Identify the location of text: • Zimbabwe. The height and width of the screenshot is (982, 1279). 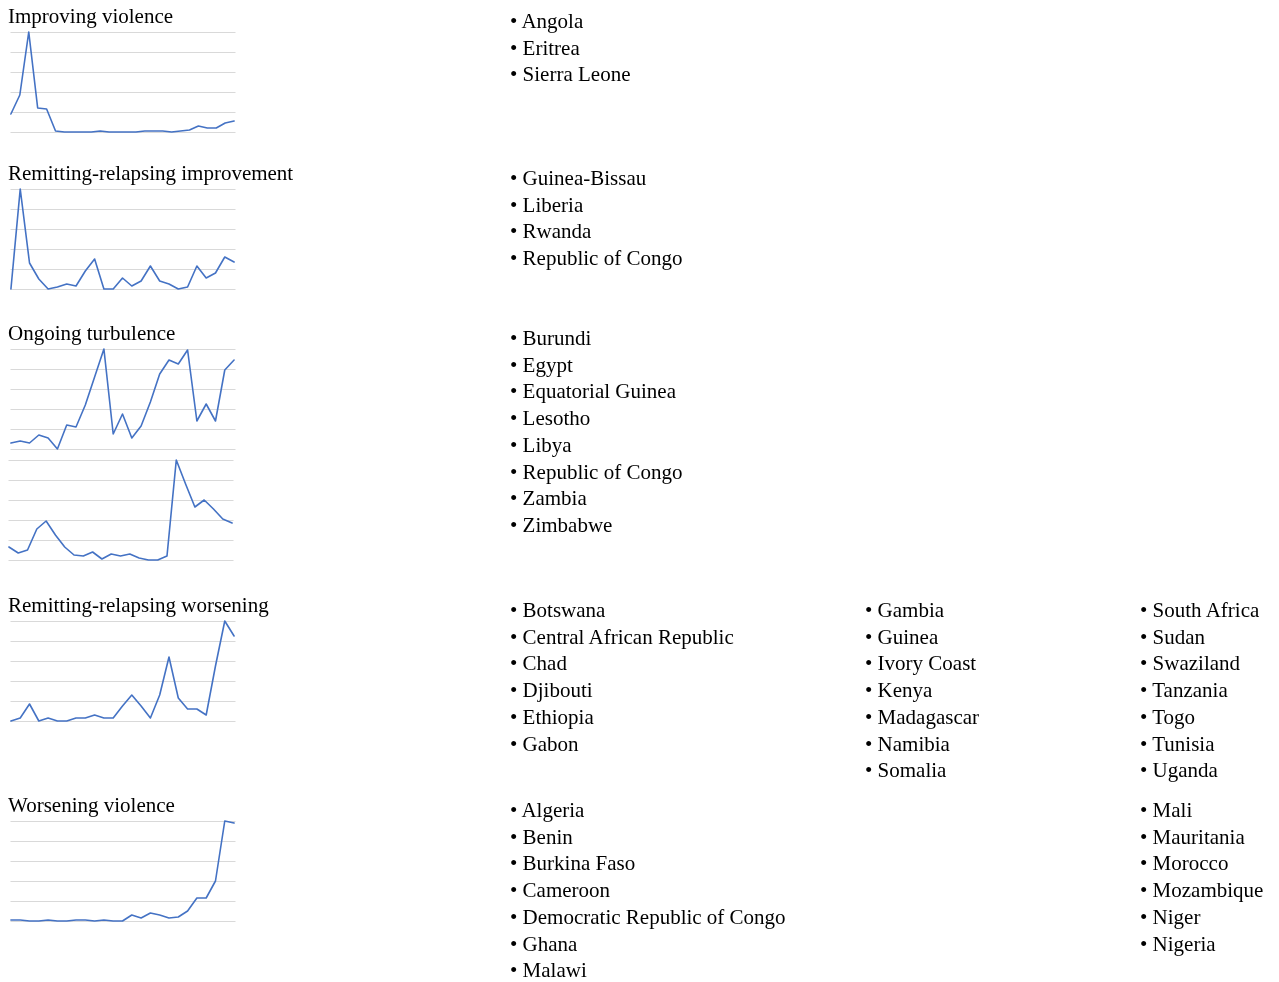
(562, 525).